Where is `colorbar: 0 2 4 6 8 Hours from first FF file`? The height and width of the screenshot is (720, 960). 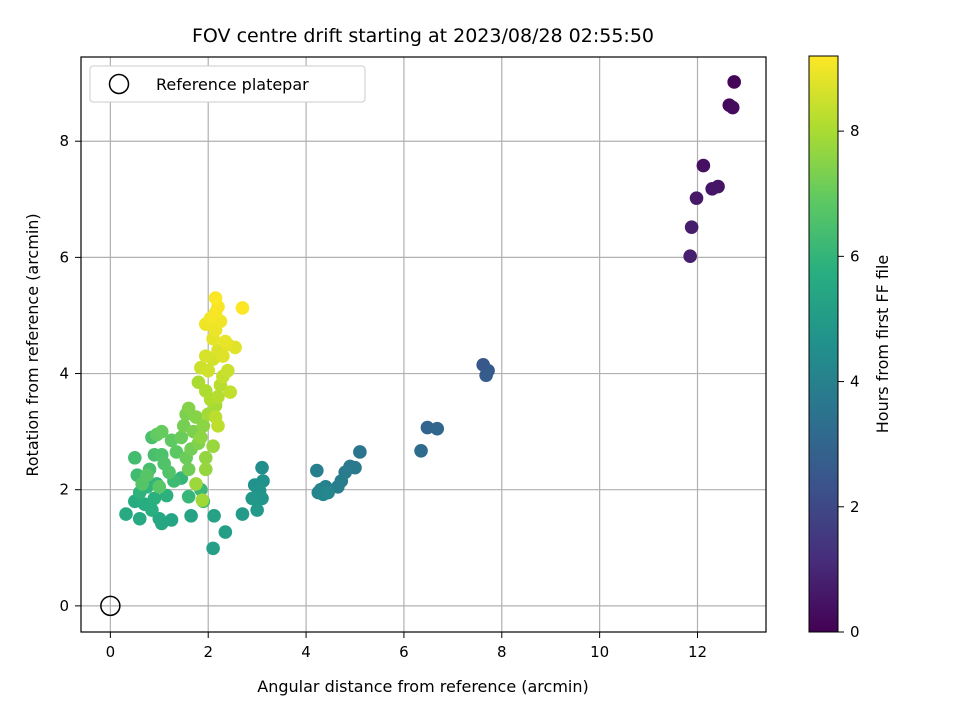 colorbar: 0 2 4 6 8 Hours from first FF file is located at coordinates (850, 348).